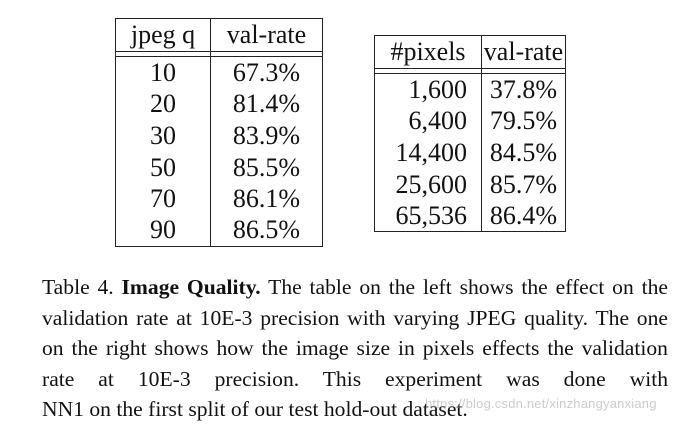 The height and width of the screenshot is (433, 685). I want to click on column-header: #pixels, so click(428, 52).